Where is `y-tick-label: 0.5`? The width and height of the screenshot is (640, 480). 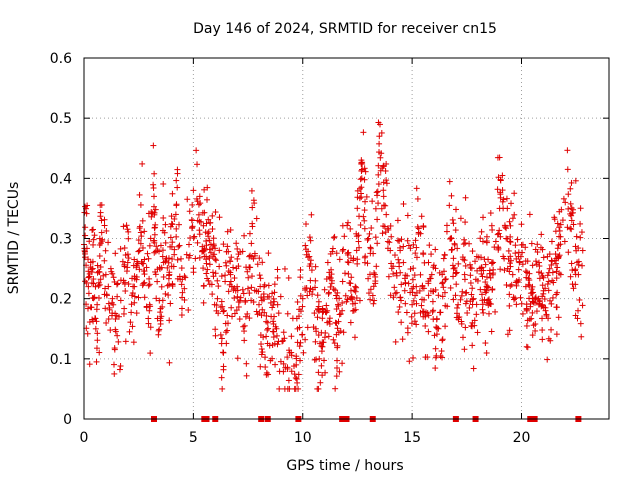
y-tick-label: 0.5 is located at coordinates (61, 119).